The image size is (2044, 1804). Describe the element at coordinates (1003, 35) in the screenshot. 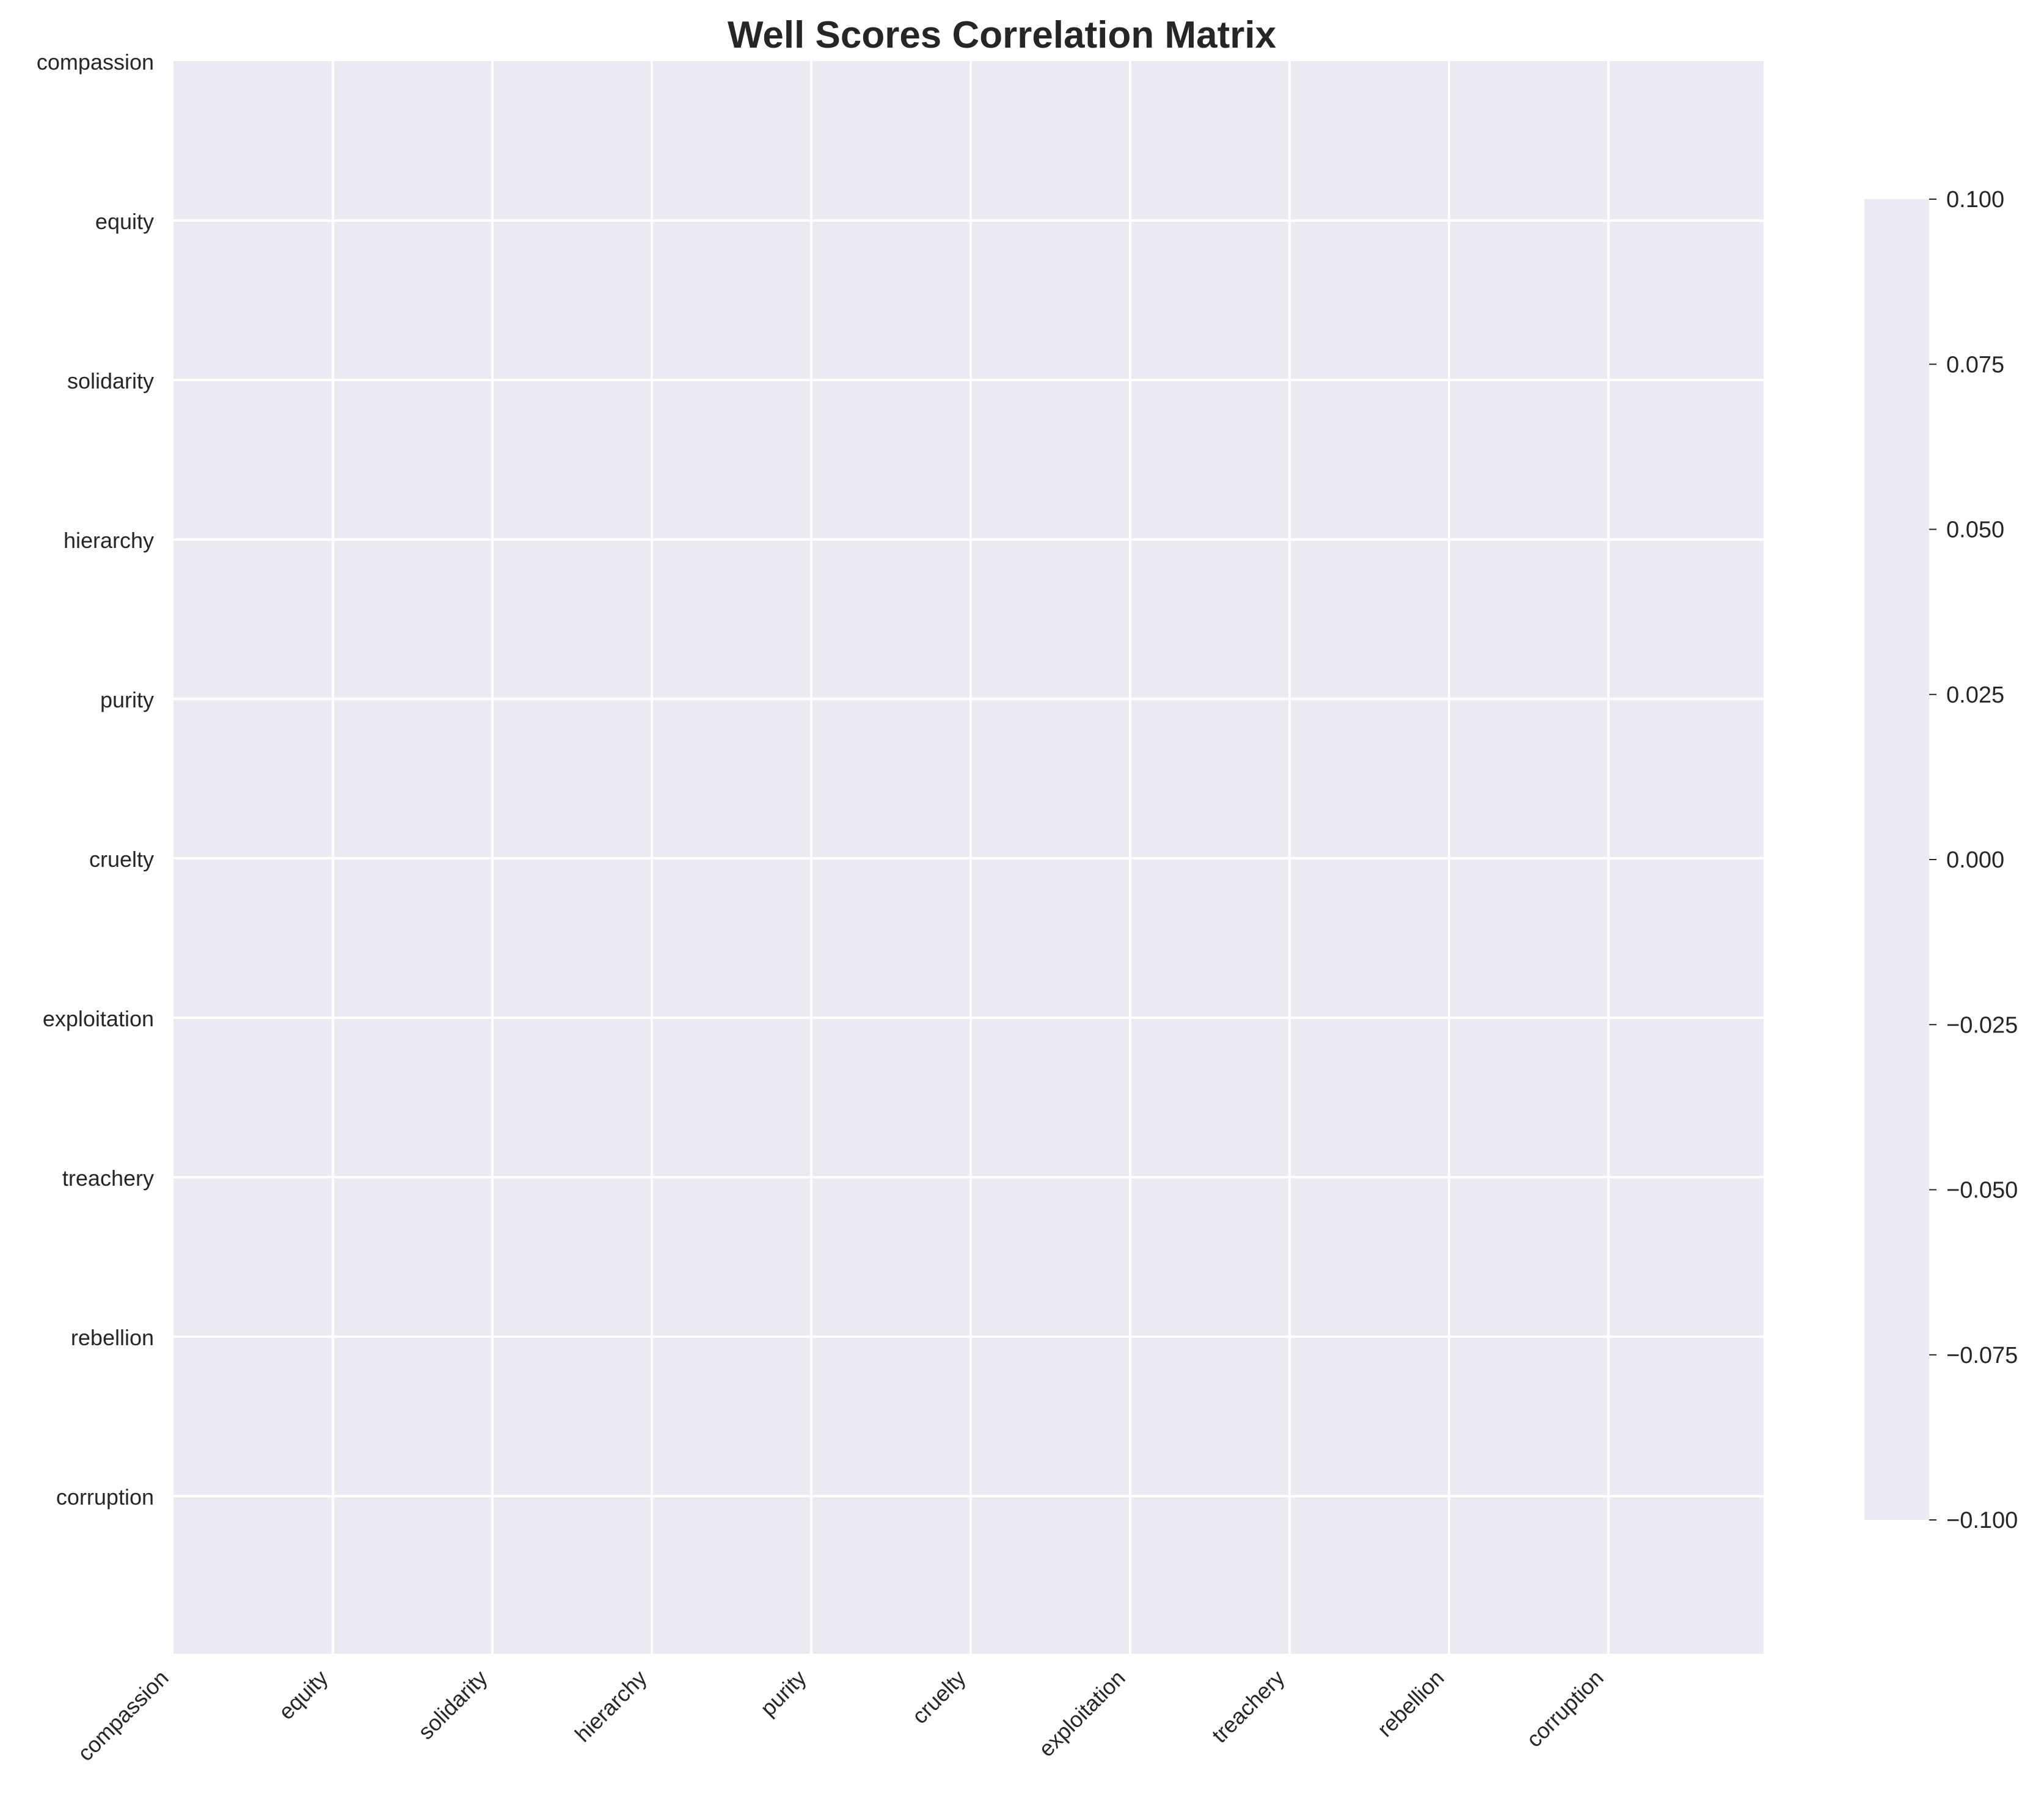

I see `chart-title: Well Scores Correlation Matrix` at that location.